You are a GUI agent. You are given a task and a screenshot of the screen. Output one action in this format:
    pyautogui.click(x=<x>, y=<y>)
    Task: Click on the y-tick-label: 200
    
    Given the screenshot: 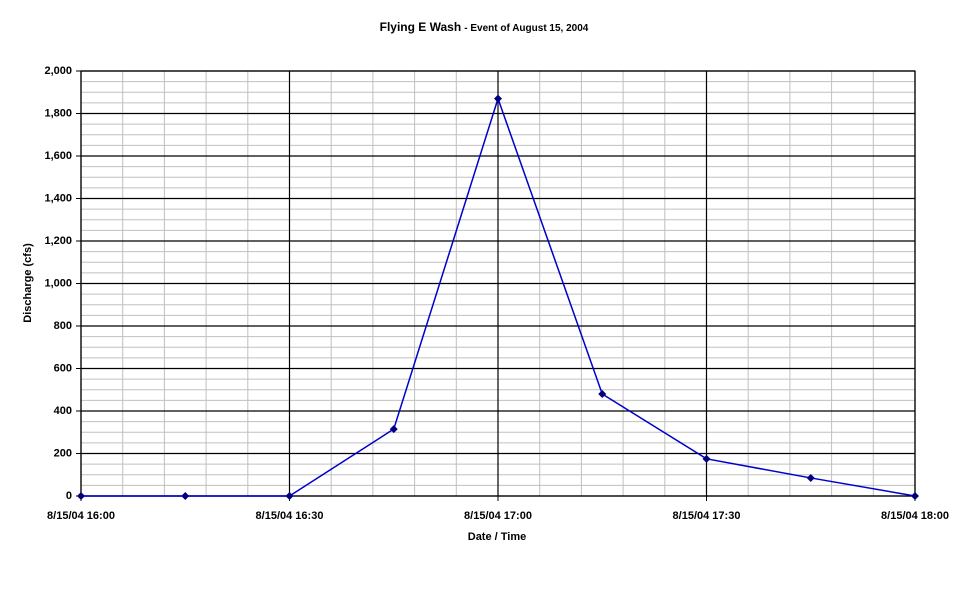 What is the action you would take?
    pyautogui.click(x=63, y=453)
    